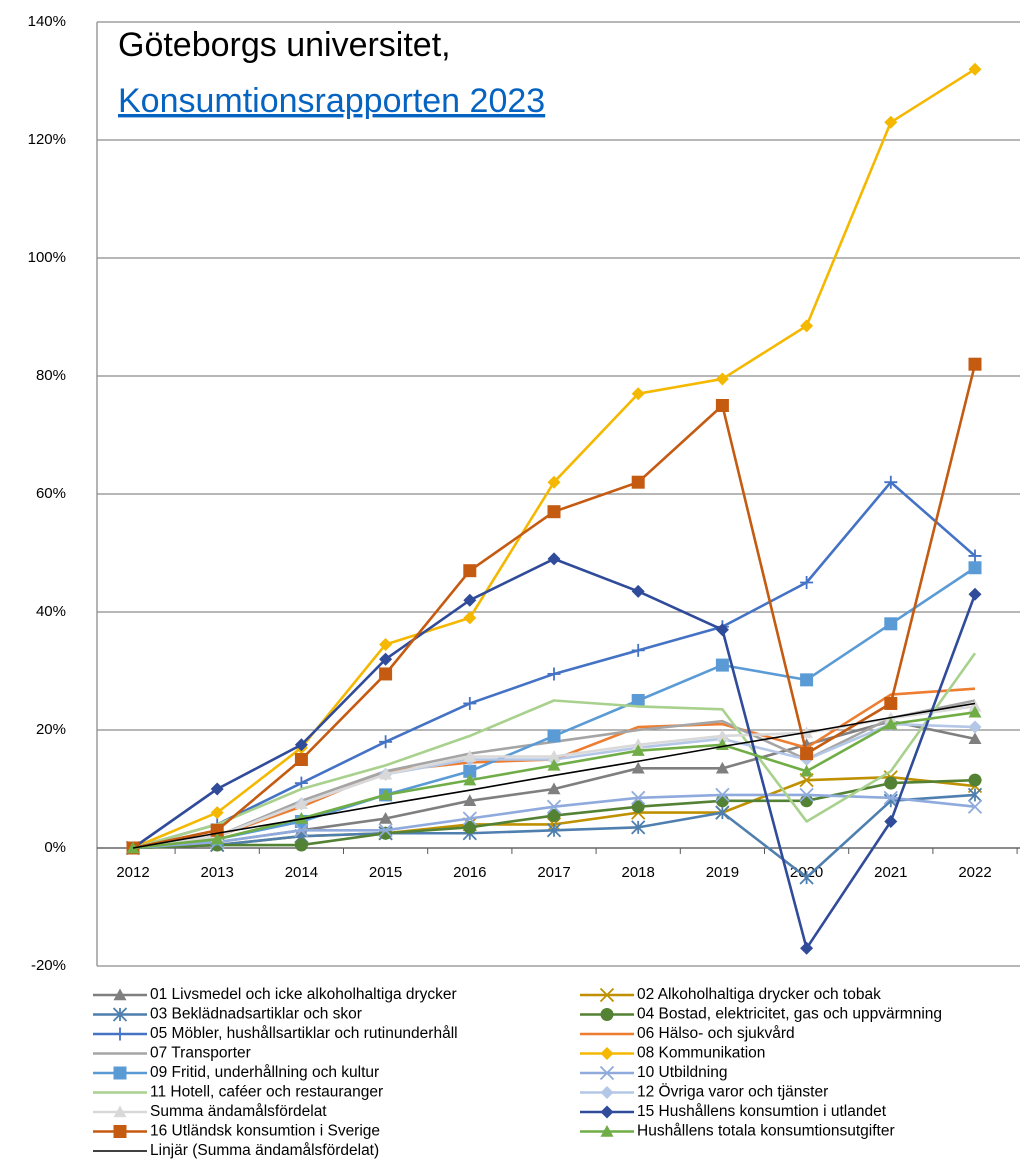 The height and width of the screenshot is (1169, 1032). Describe the element at coordinates (759, 994) in the screenshot. I see `legend-label: 02 Alkoholhaltiga drycker och tobak` at that location.